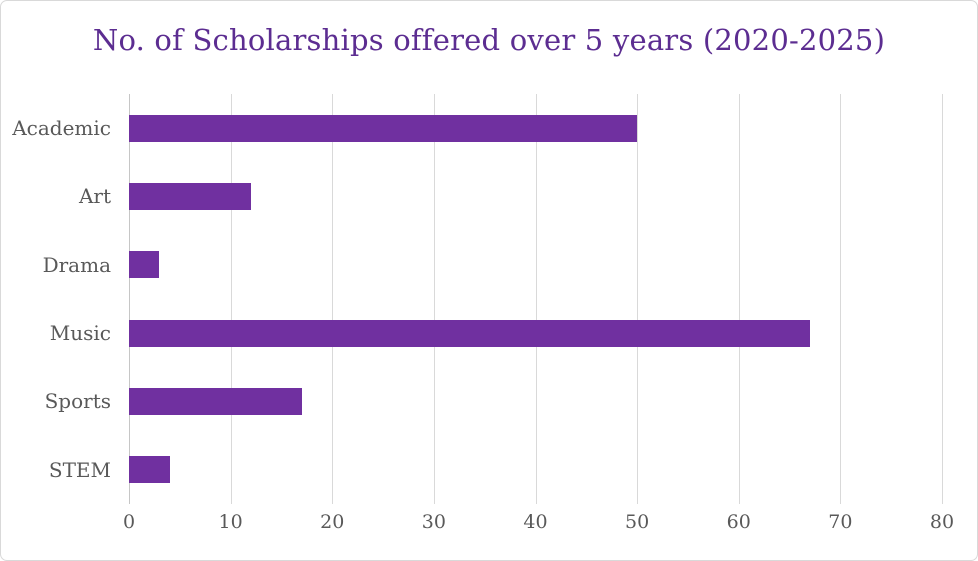 The image size is (978, 561). What do you see at coordinates (80, 333) in the screenshot?
I see `category-label: Music` at bounding box center [80, 333].